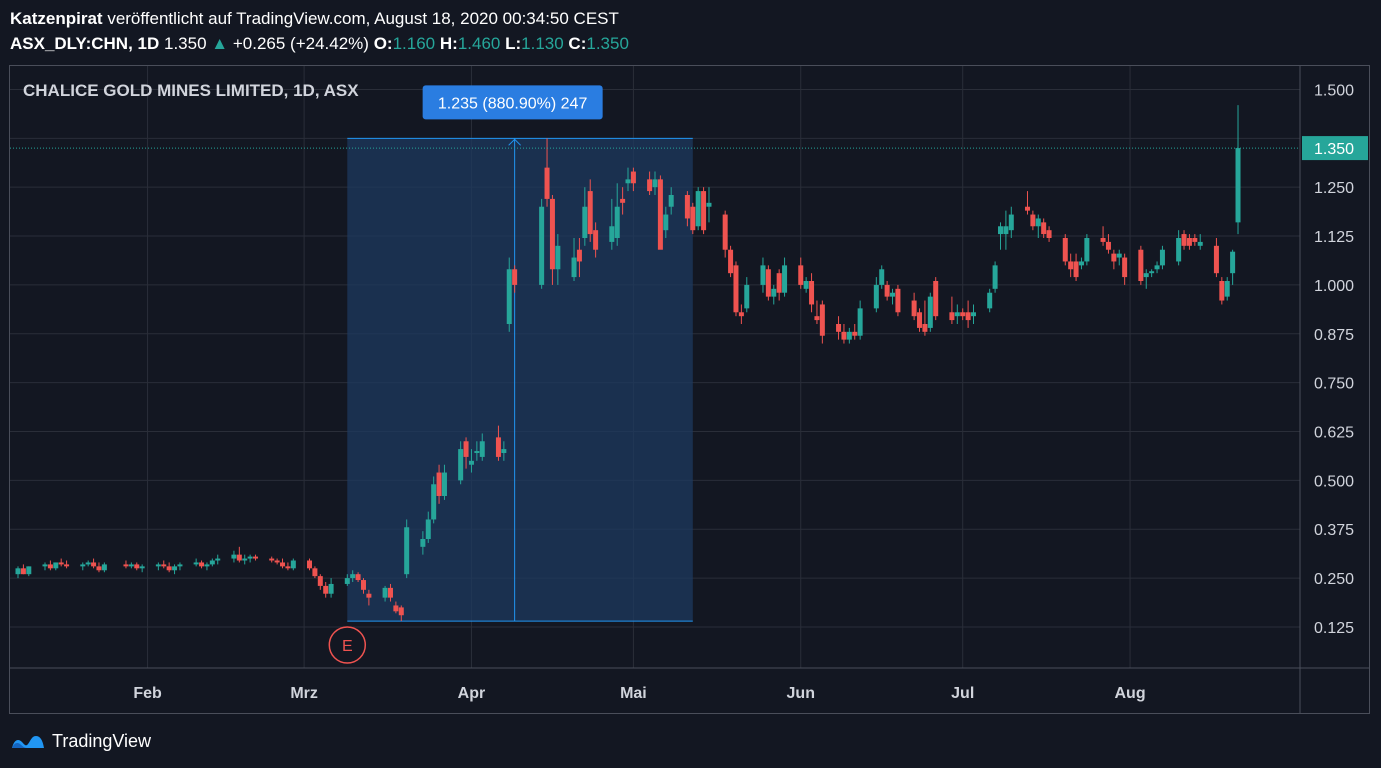 The image size is (1381, 768). What do you see at coordinates (191, 90) in the screenshot?
I see `chart-title: CHALICE GOLD MINES LIMITED, 1D, ASX` at bounding box center [191, 90].